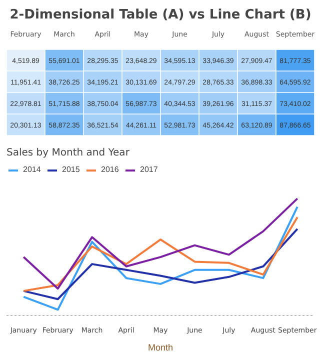 This screenshot has height=360, width=320. I want to click on legend-label: 2017, so click(149, 169).